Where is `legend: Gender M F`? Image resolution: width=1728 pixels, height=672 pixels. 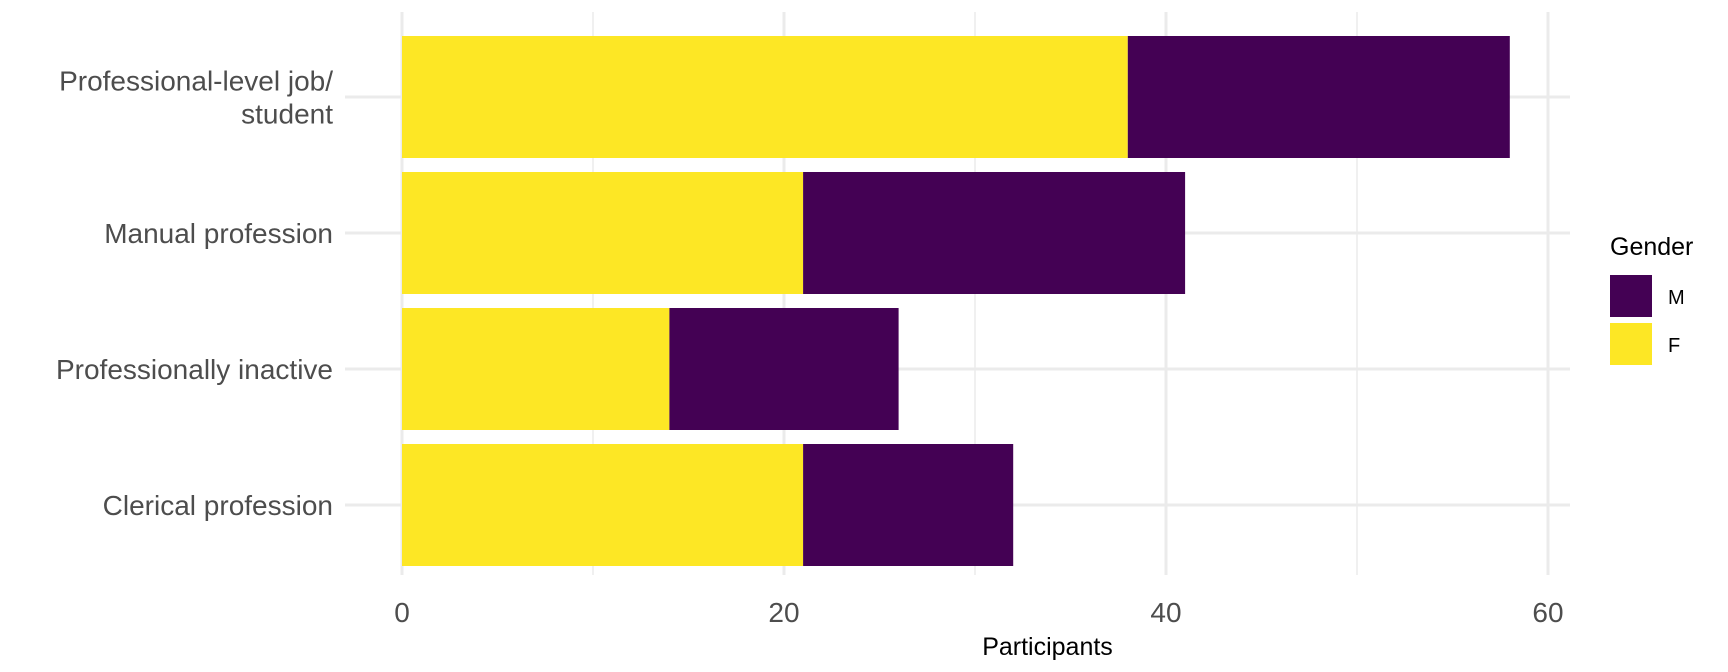 legend: Gender M F is located at coordinates (1651, 299).